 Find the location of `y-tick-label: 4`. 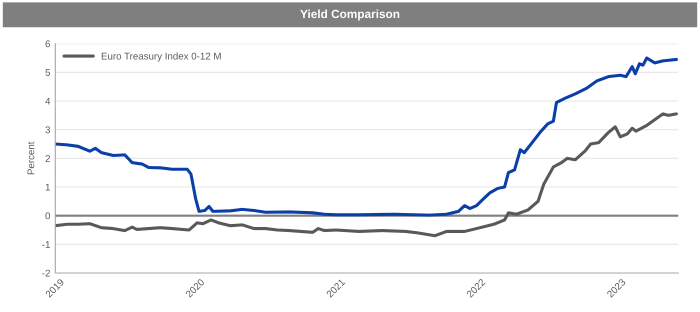

y-tick-label: 4 is located at coordinates (47, 101).